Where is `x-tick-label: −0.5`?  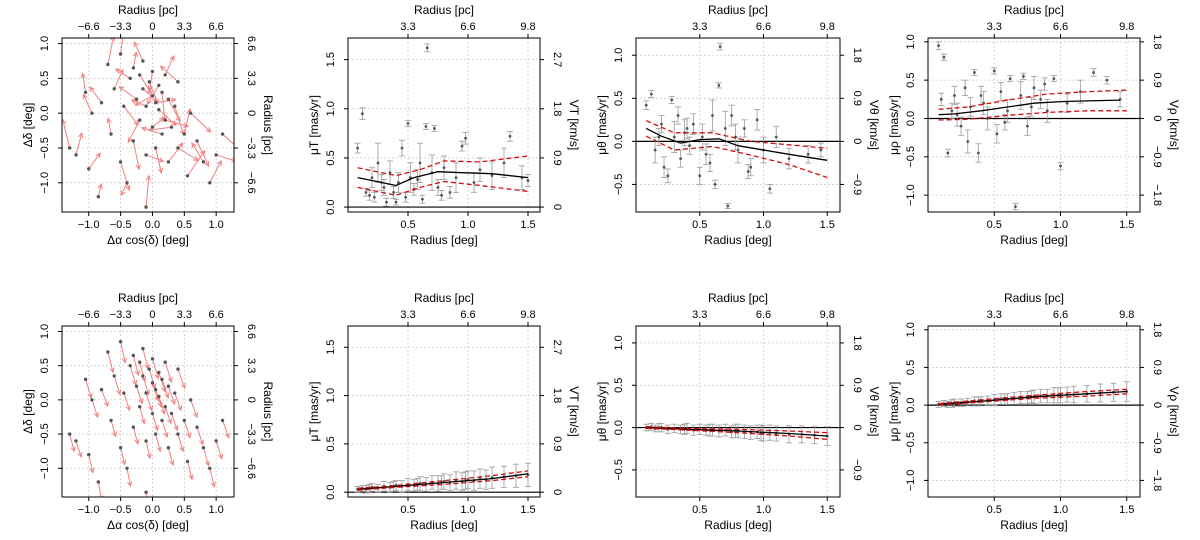
x-tick-label: −0.5 is located at coordinates (121, 510).